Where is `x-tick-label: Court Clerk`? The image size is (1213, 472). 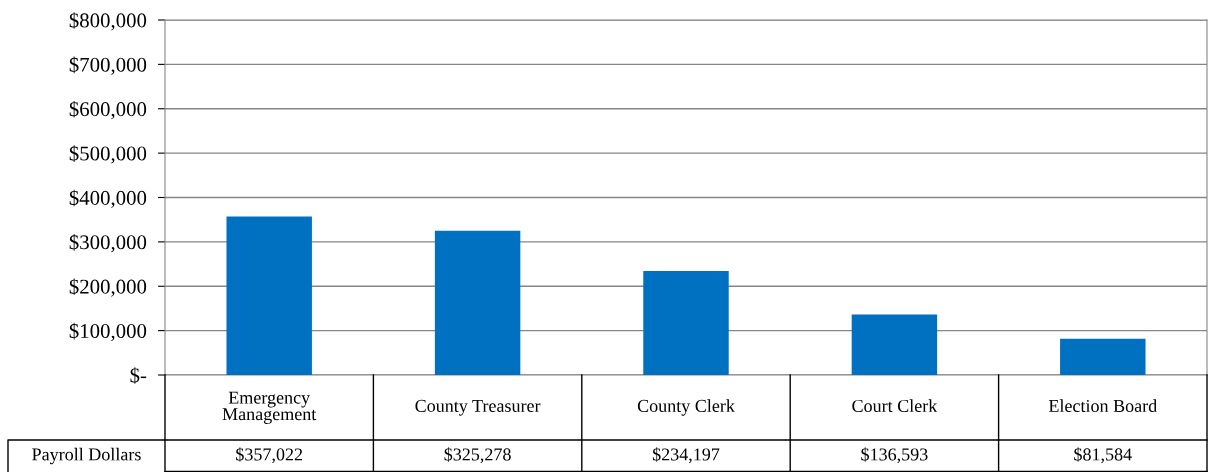 x-tick-label: Court Clerk is located at coordinates (895, 406).